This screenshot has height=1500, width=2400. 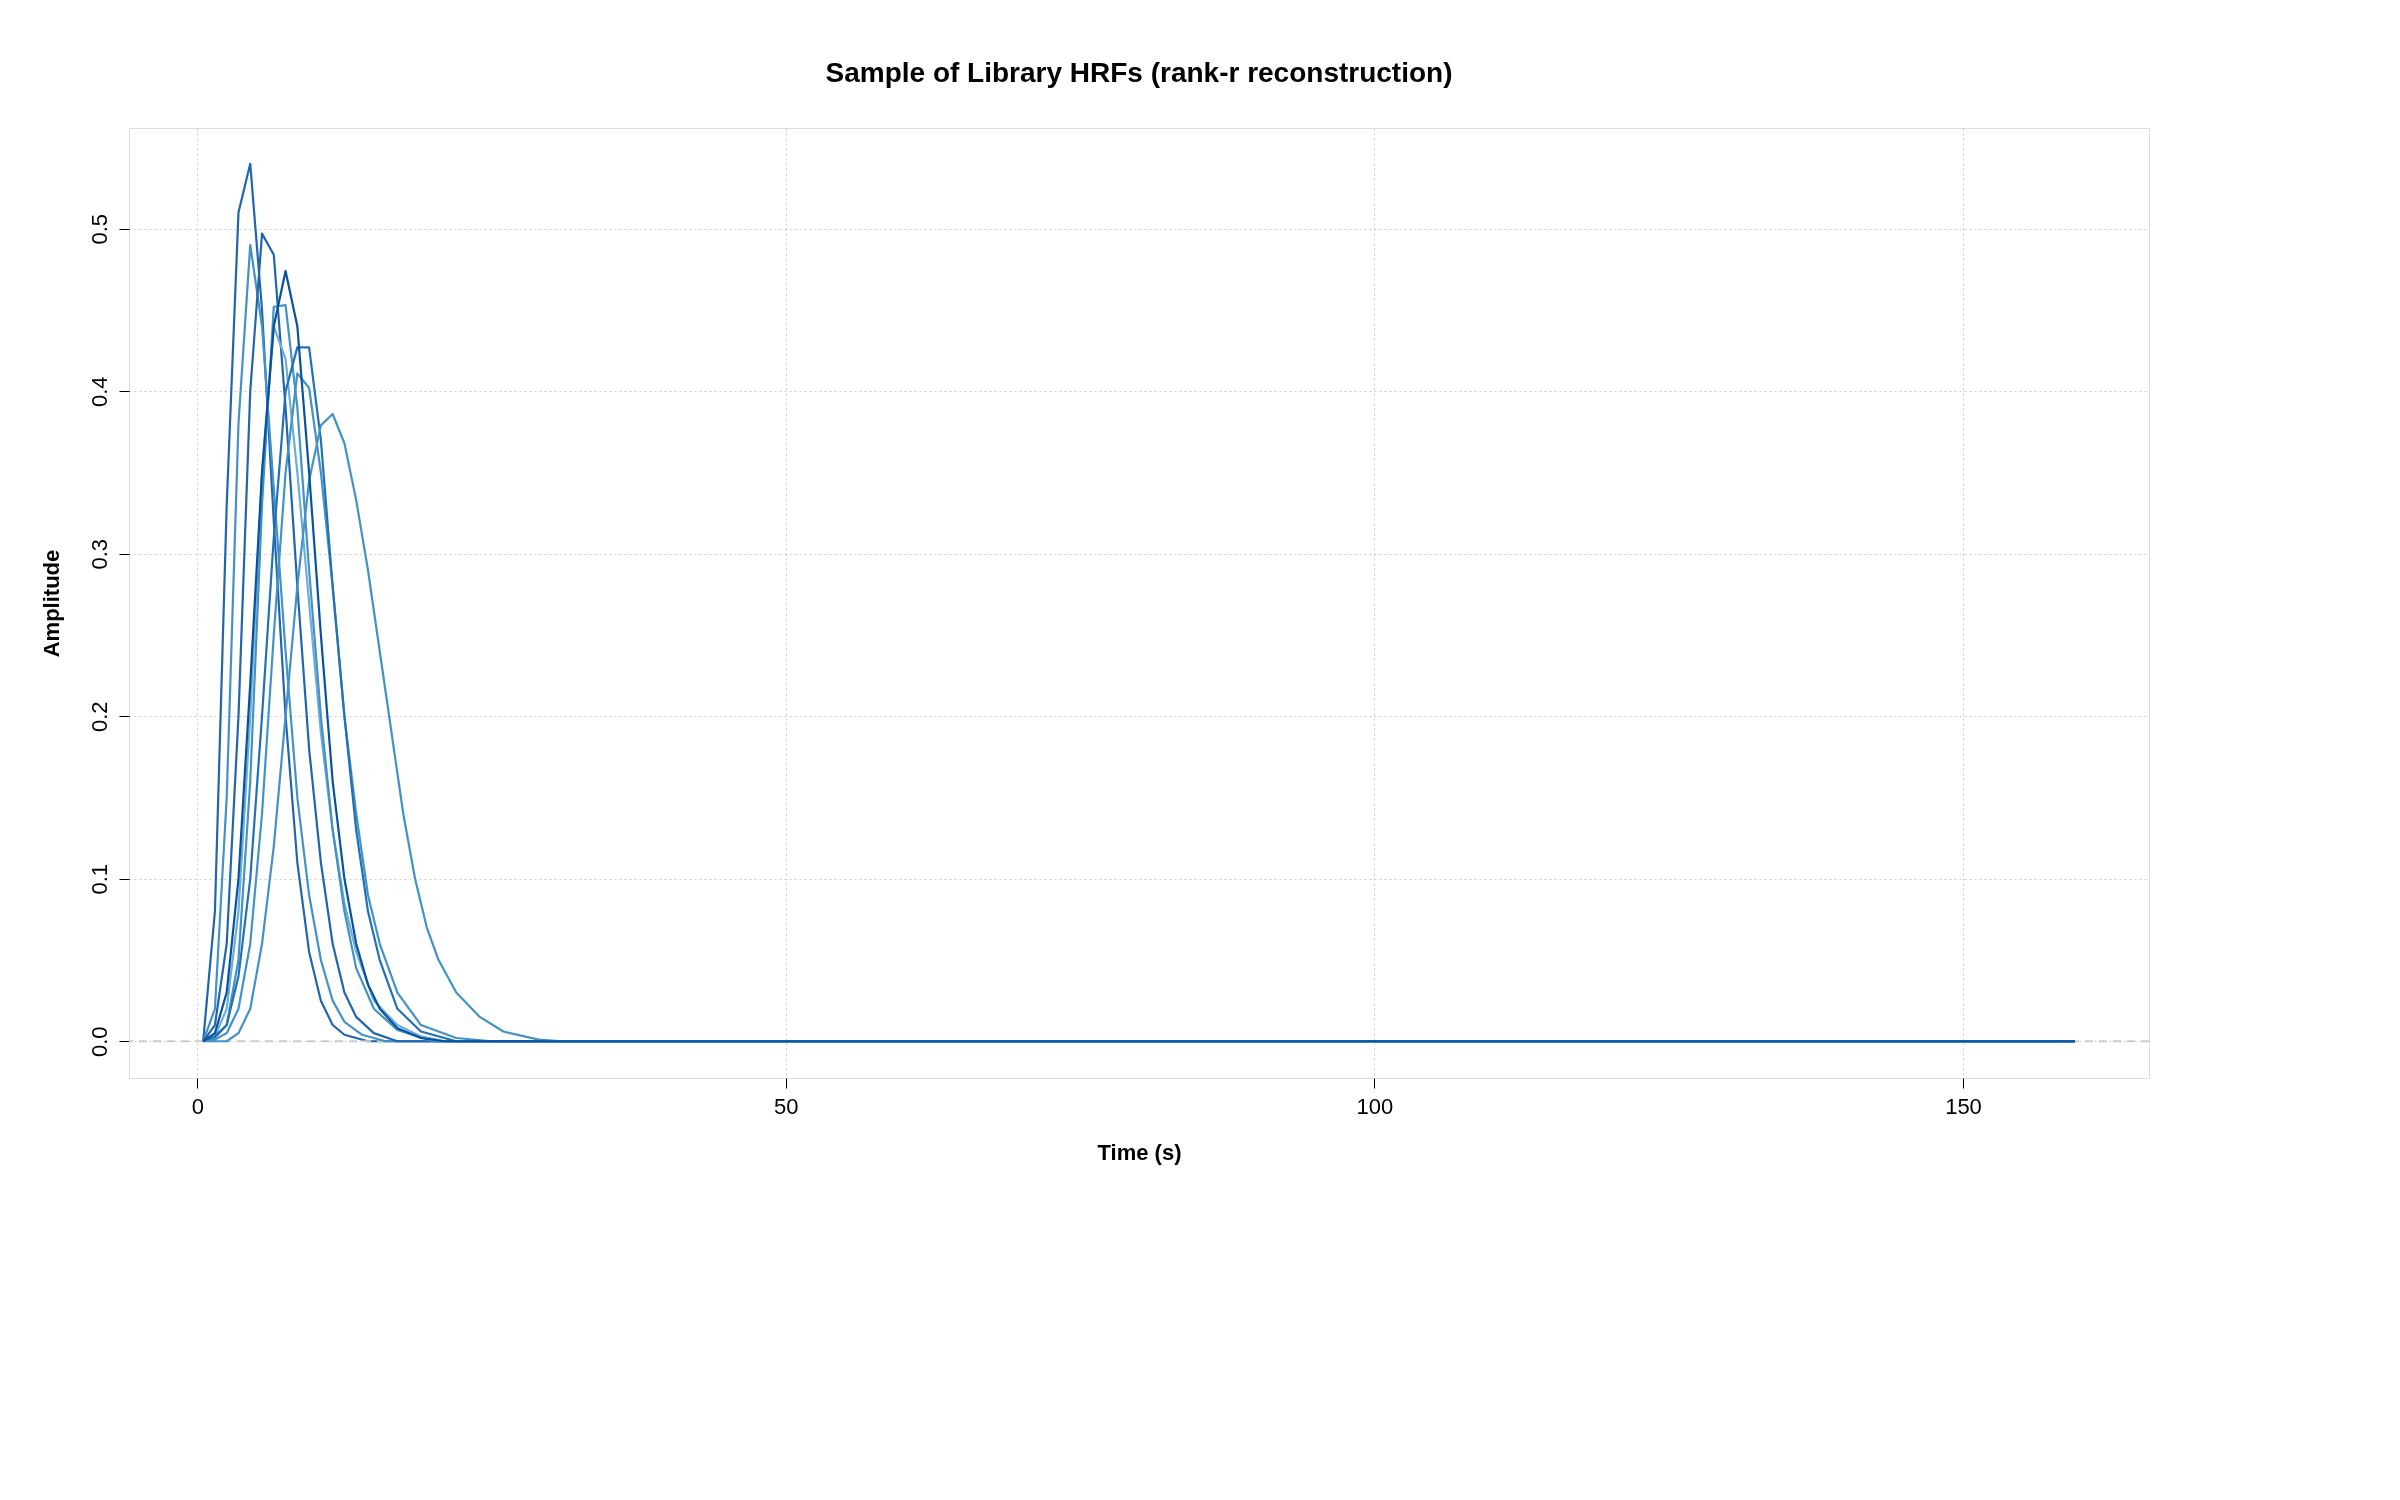 I want to click on x-tick-label: 50, so click(x=786, y=1106).